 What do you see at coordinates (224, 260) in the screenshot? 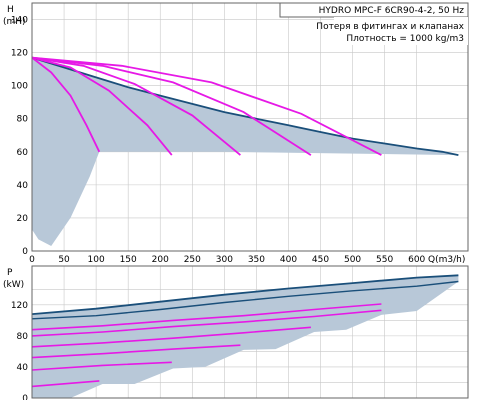
I see `x-tick-label: 300` at bounding box center [224, 260].